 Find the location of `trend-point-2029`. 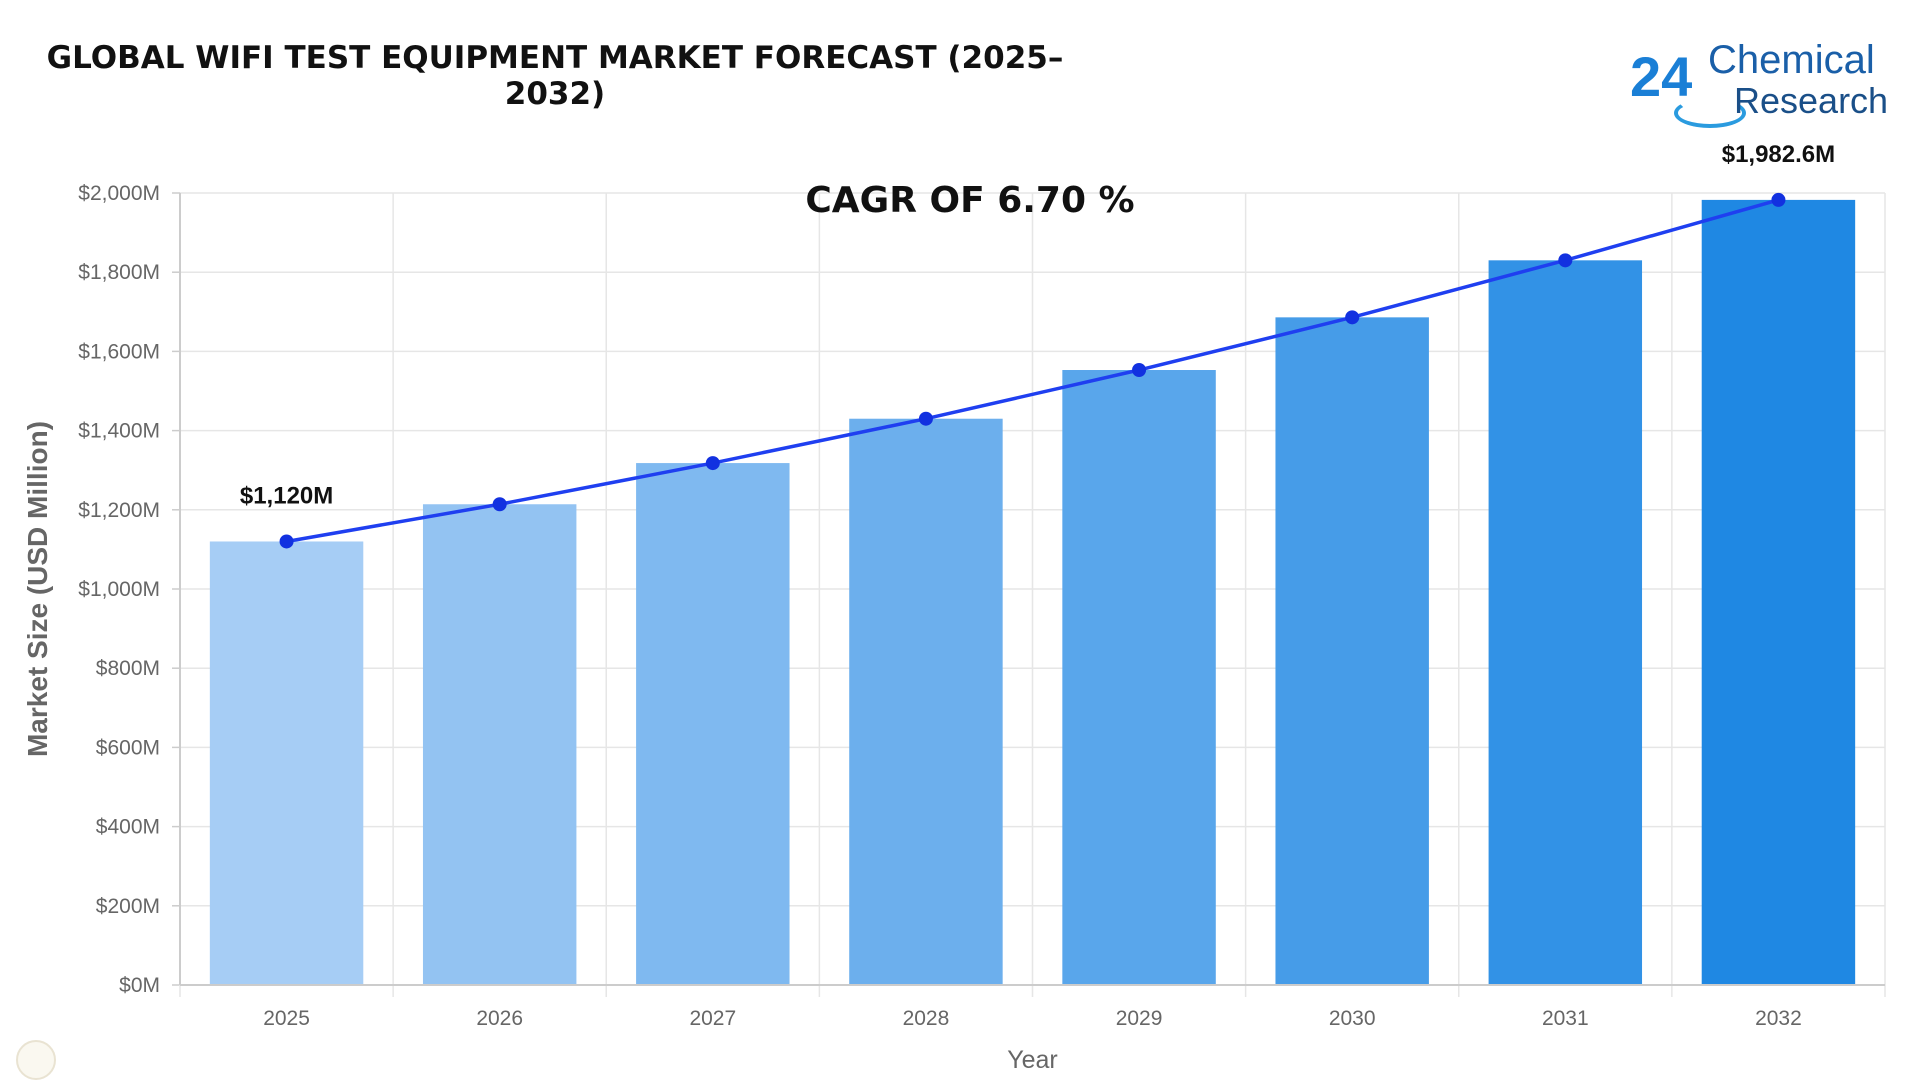

trend-point-2029 is located at coordinates (1139, 370).